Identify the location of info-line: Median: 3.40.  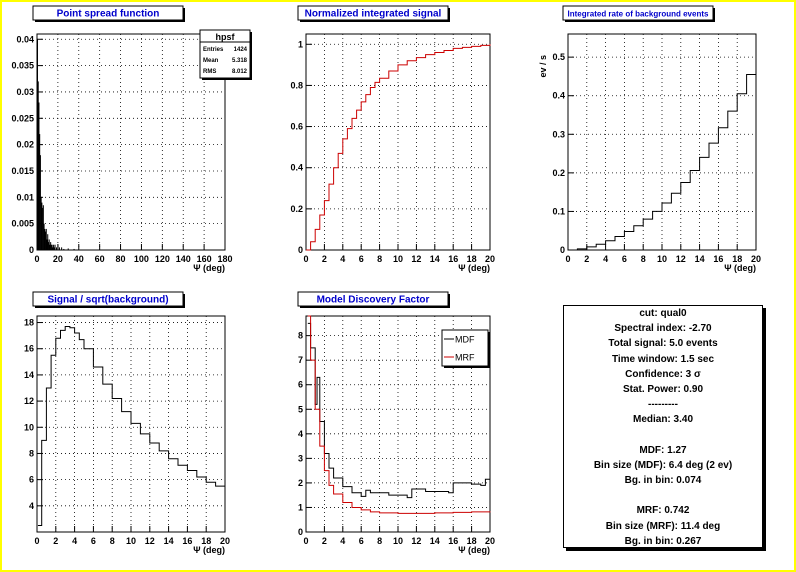
(663, 420).